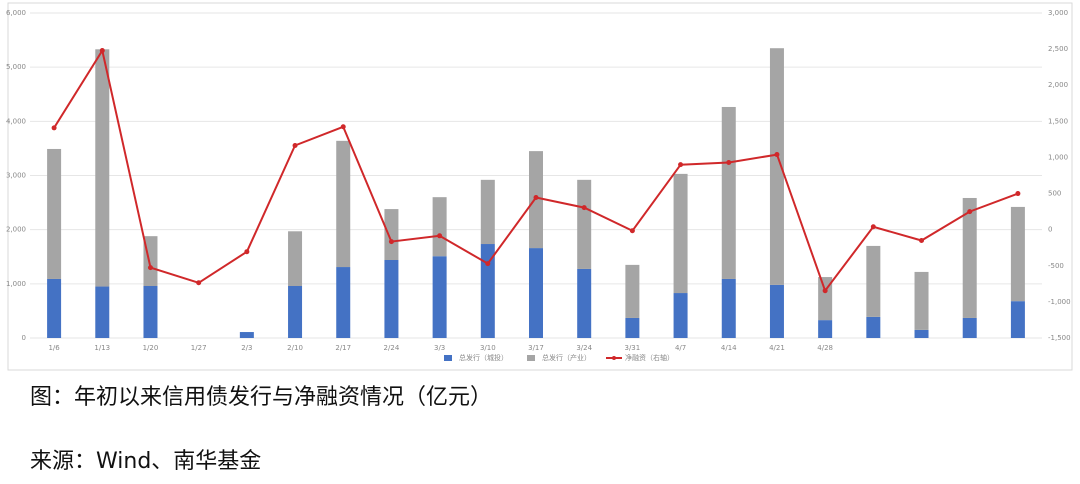  What do you see at coordinates (680, 348) in the screenshot?
I see `x-tick-label: 4/7` at bounding box center [680, 348].